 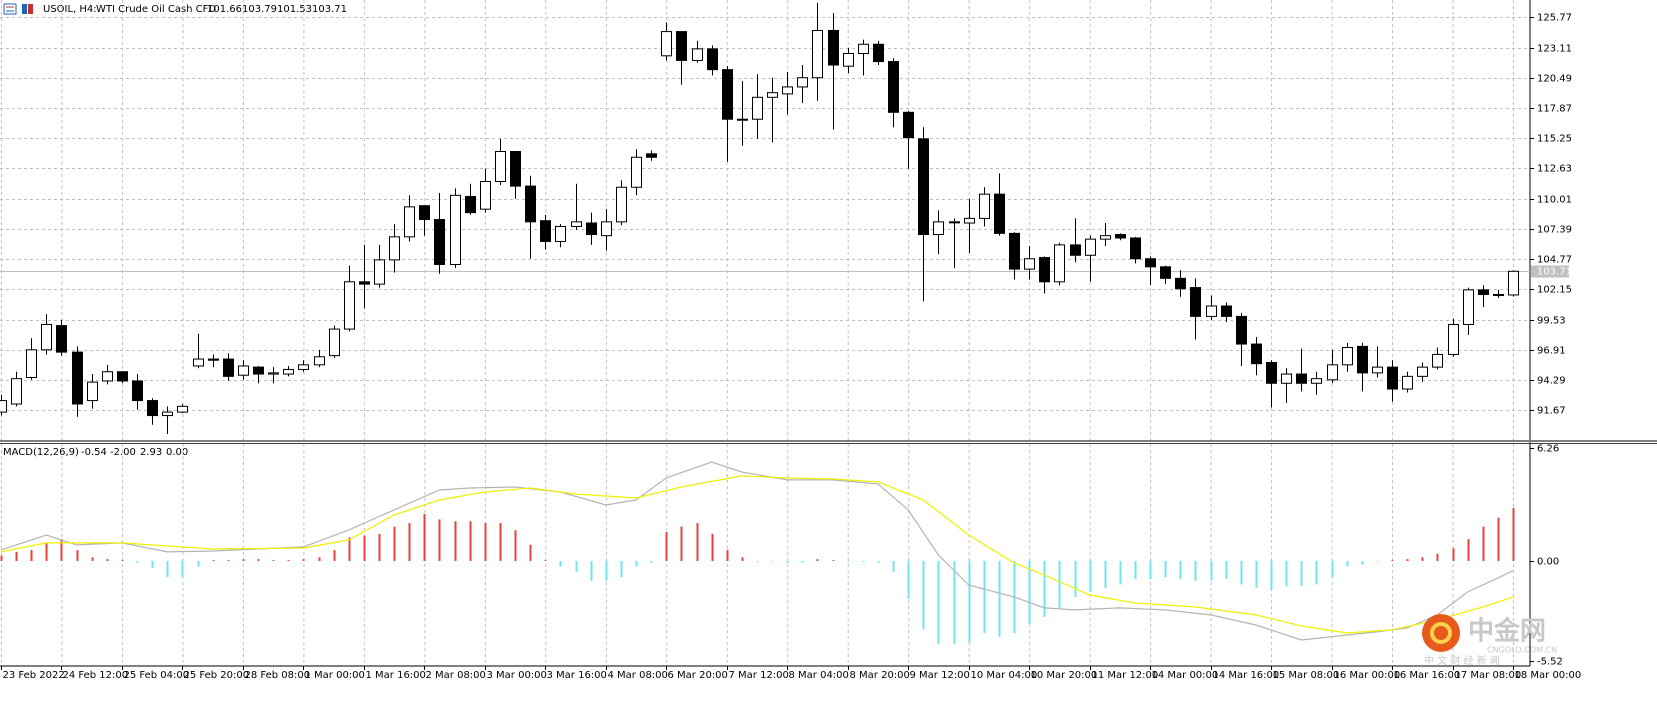 What do you see at coordinates (880, 675) in the screenshot?
I see `x-tick-label: 8 Mar 20:00` at bounding box center [880, 675].